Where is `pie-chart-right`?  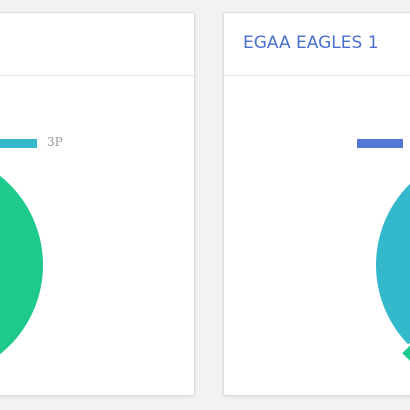
pie-chart-right is located at coordinates (393, 265).